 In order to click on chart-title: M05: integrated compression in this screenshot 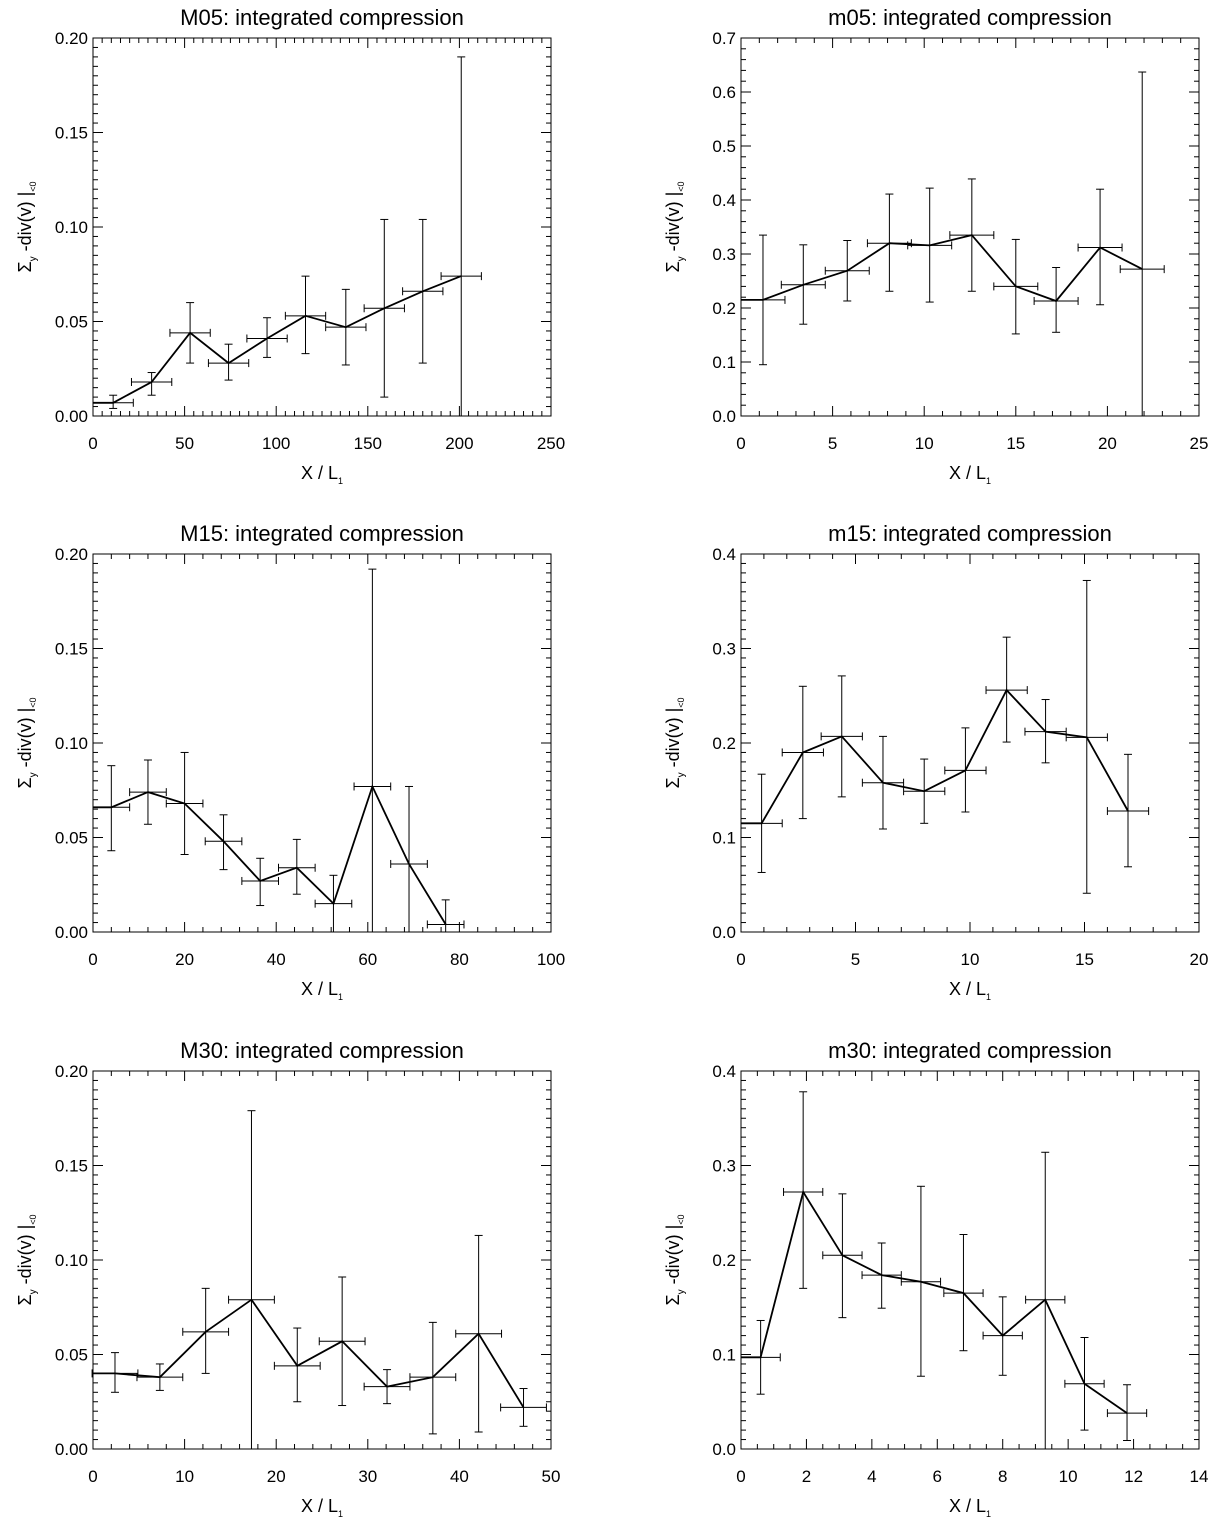, I will do `click(322, 17)`.